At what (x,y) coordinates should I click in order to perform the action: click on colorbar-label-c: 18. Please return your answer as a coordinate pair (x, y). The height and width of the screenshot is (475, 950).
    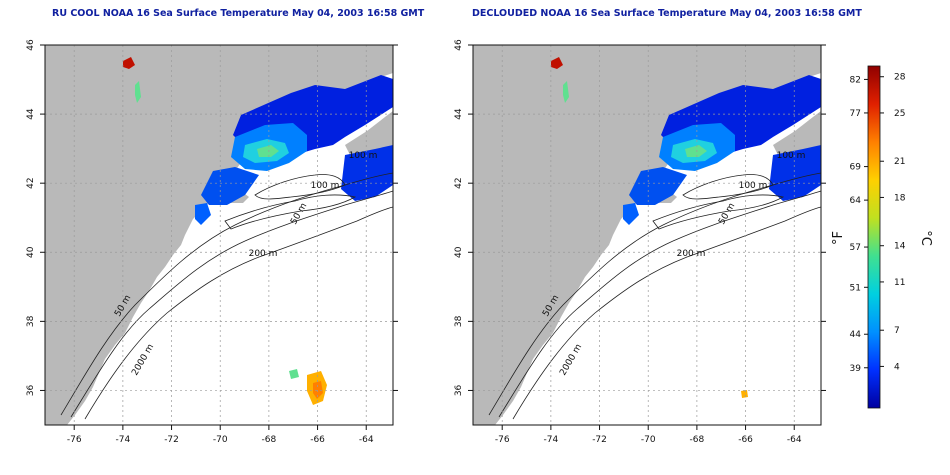
    Looking at the image, I should click on (900, 198).